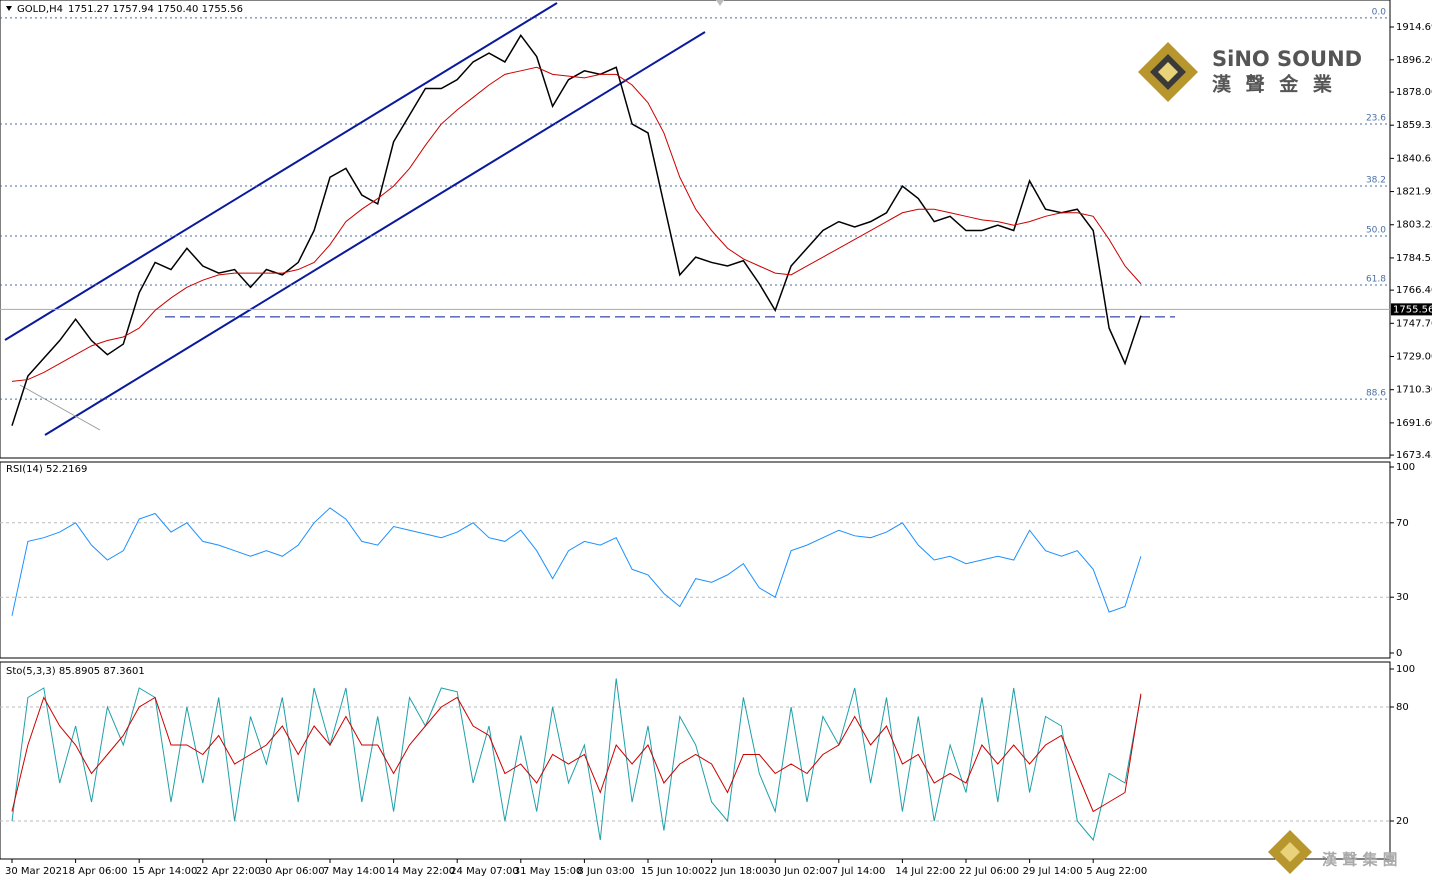 The width and height of the screenshot is (1432, 880). What do you see at coordinates (1379, 12) in the screenshot?
I see `fib-label: 0.0` at bounding box center [1379, 12].